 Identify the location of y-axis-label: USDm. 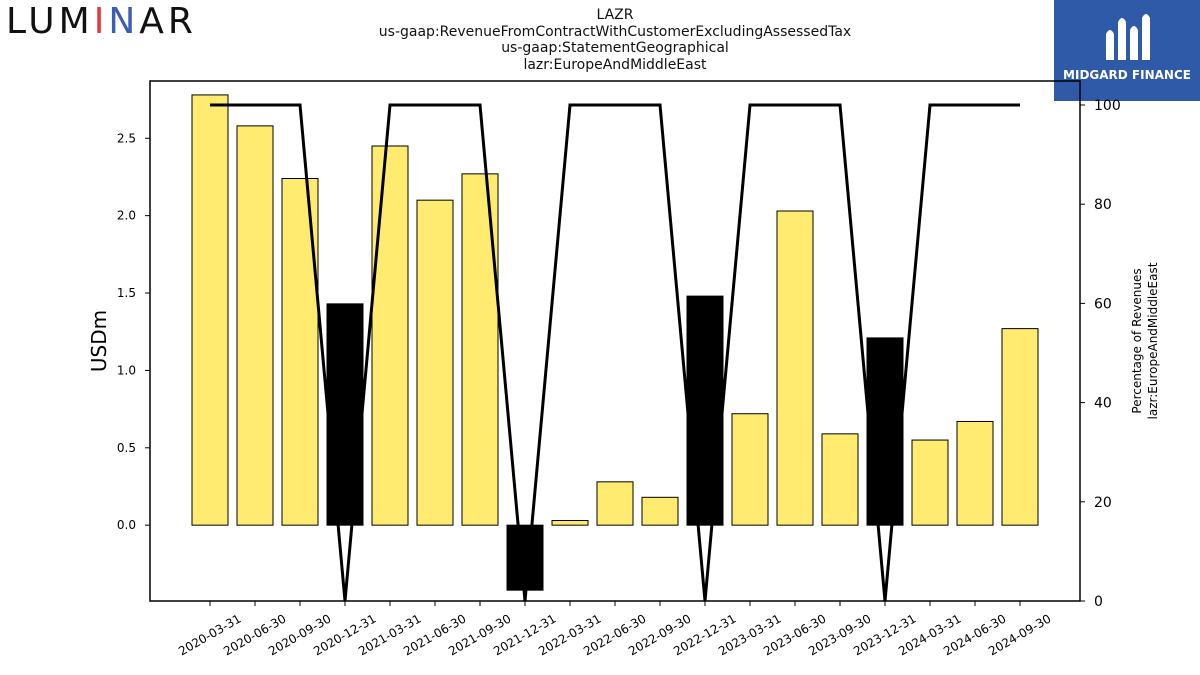
(99, 341).